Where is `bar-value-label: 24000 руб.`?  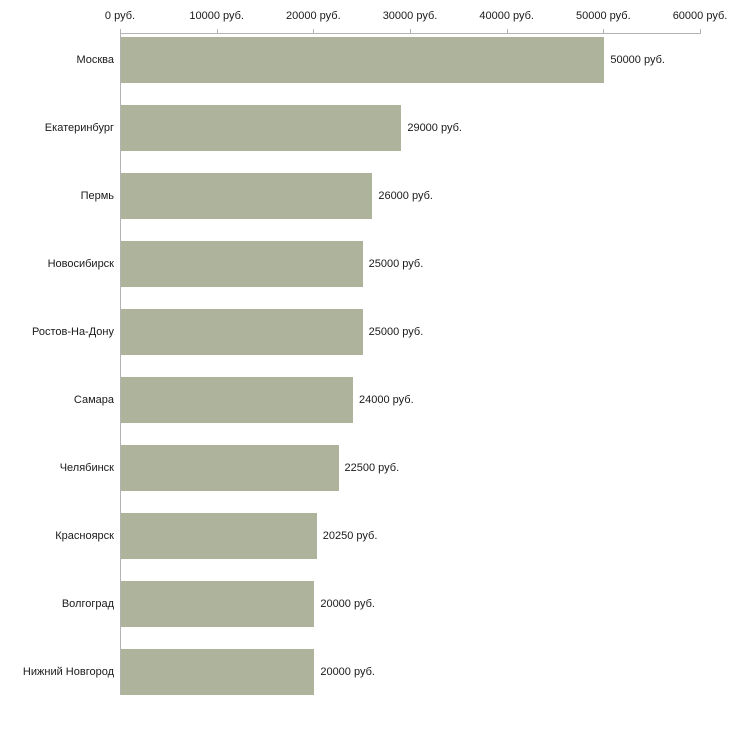 bar-value-label: 24000 руб. is located at coordinates (386, 400).